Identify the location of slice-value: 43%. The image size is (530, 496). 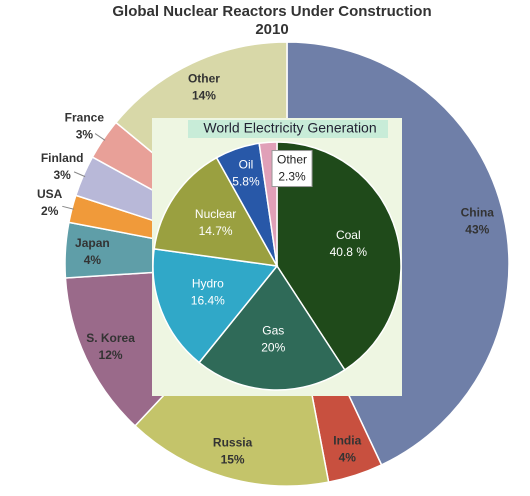
(477, 230).